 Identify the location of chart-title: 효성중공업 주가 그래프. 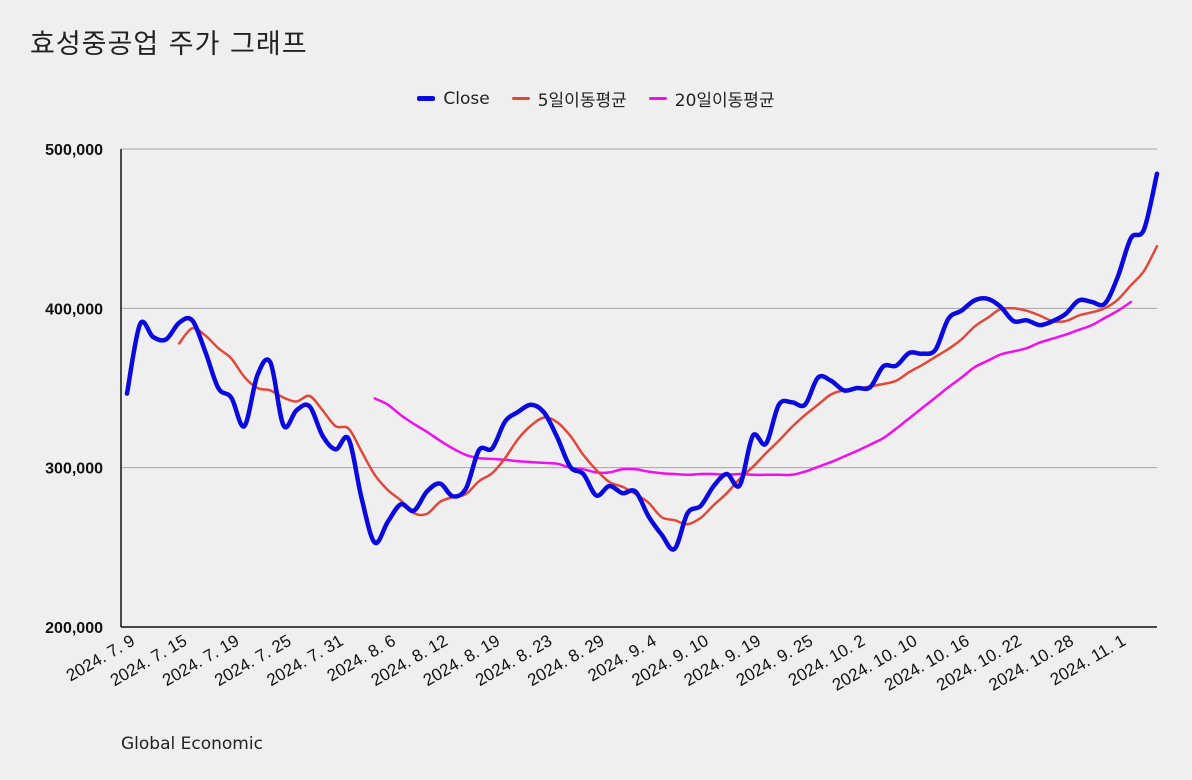
(169, 44).